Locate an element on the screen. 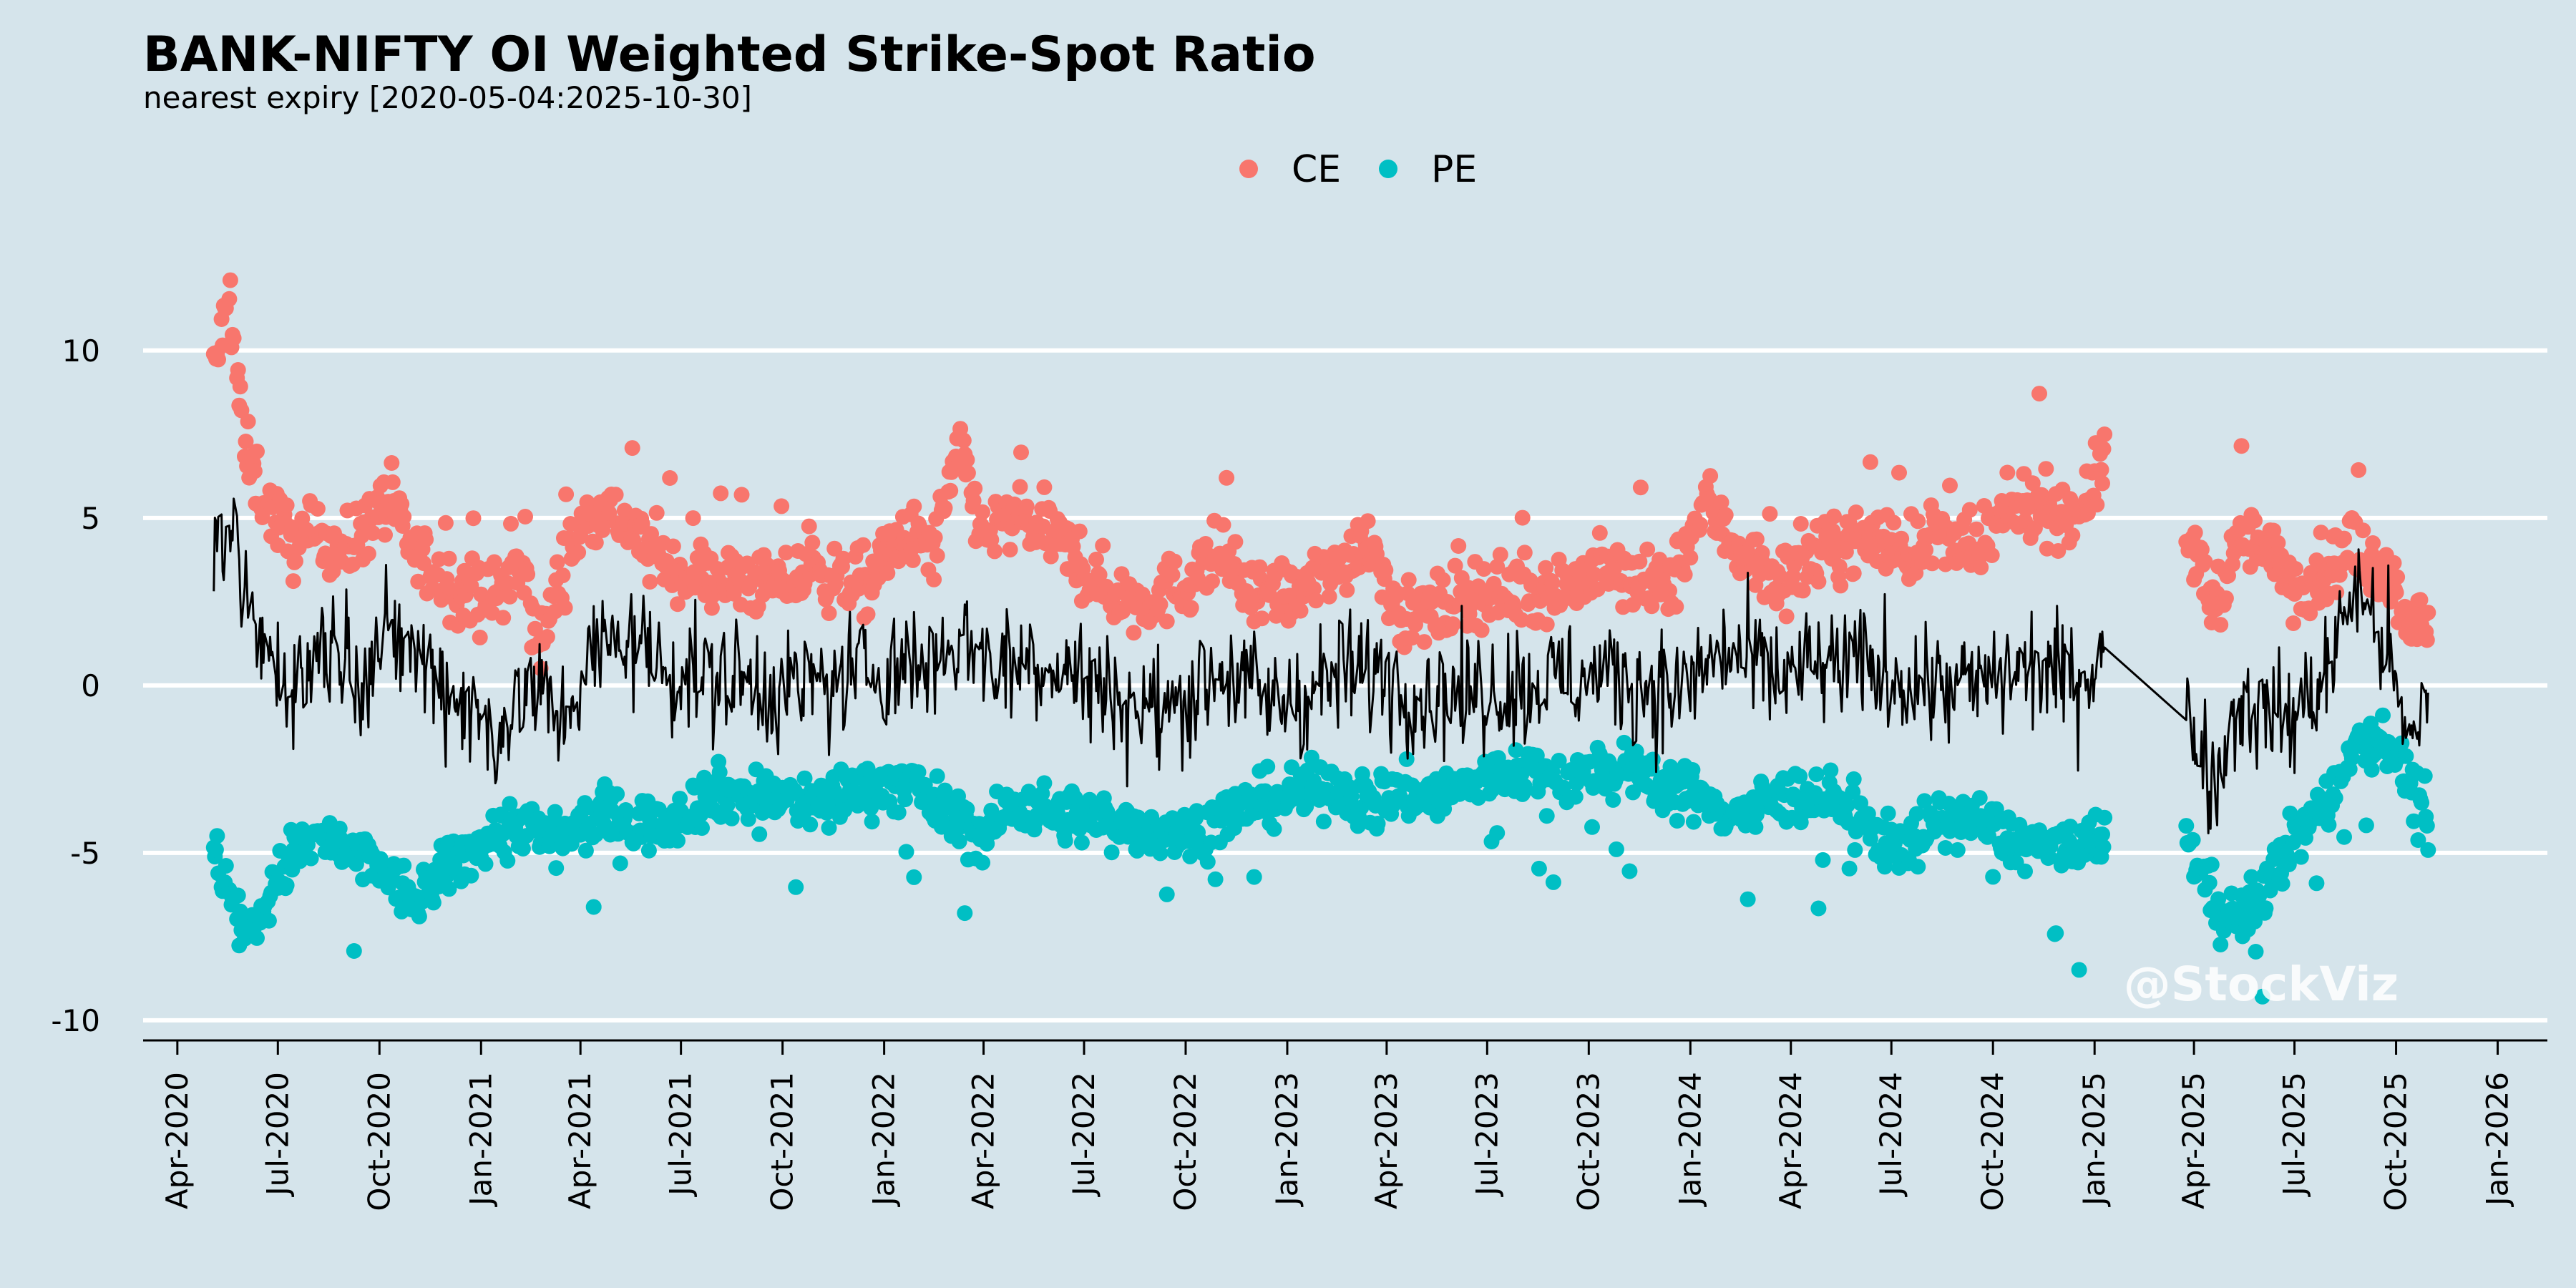  x-tick-label: Oct-2023 is located at coordinates (1588, 1141).